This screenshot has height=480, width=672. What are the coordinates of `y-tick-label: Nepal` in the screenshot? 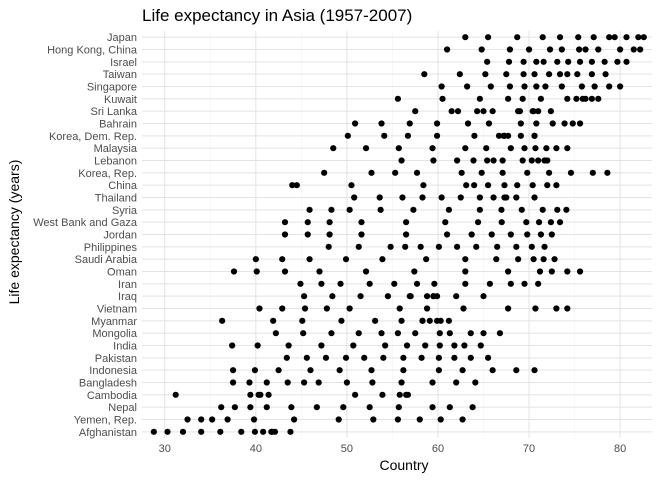 It's located at (122, 408).